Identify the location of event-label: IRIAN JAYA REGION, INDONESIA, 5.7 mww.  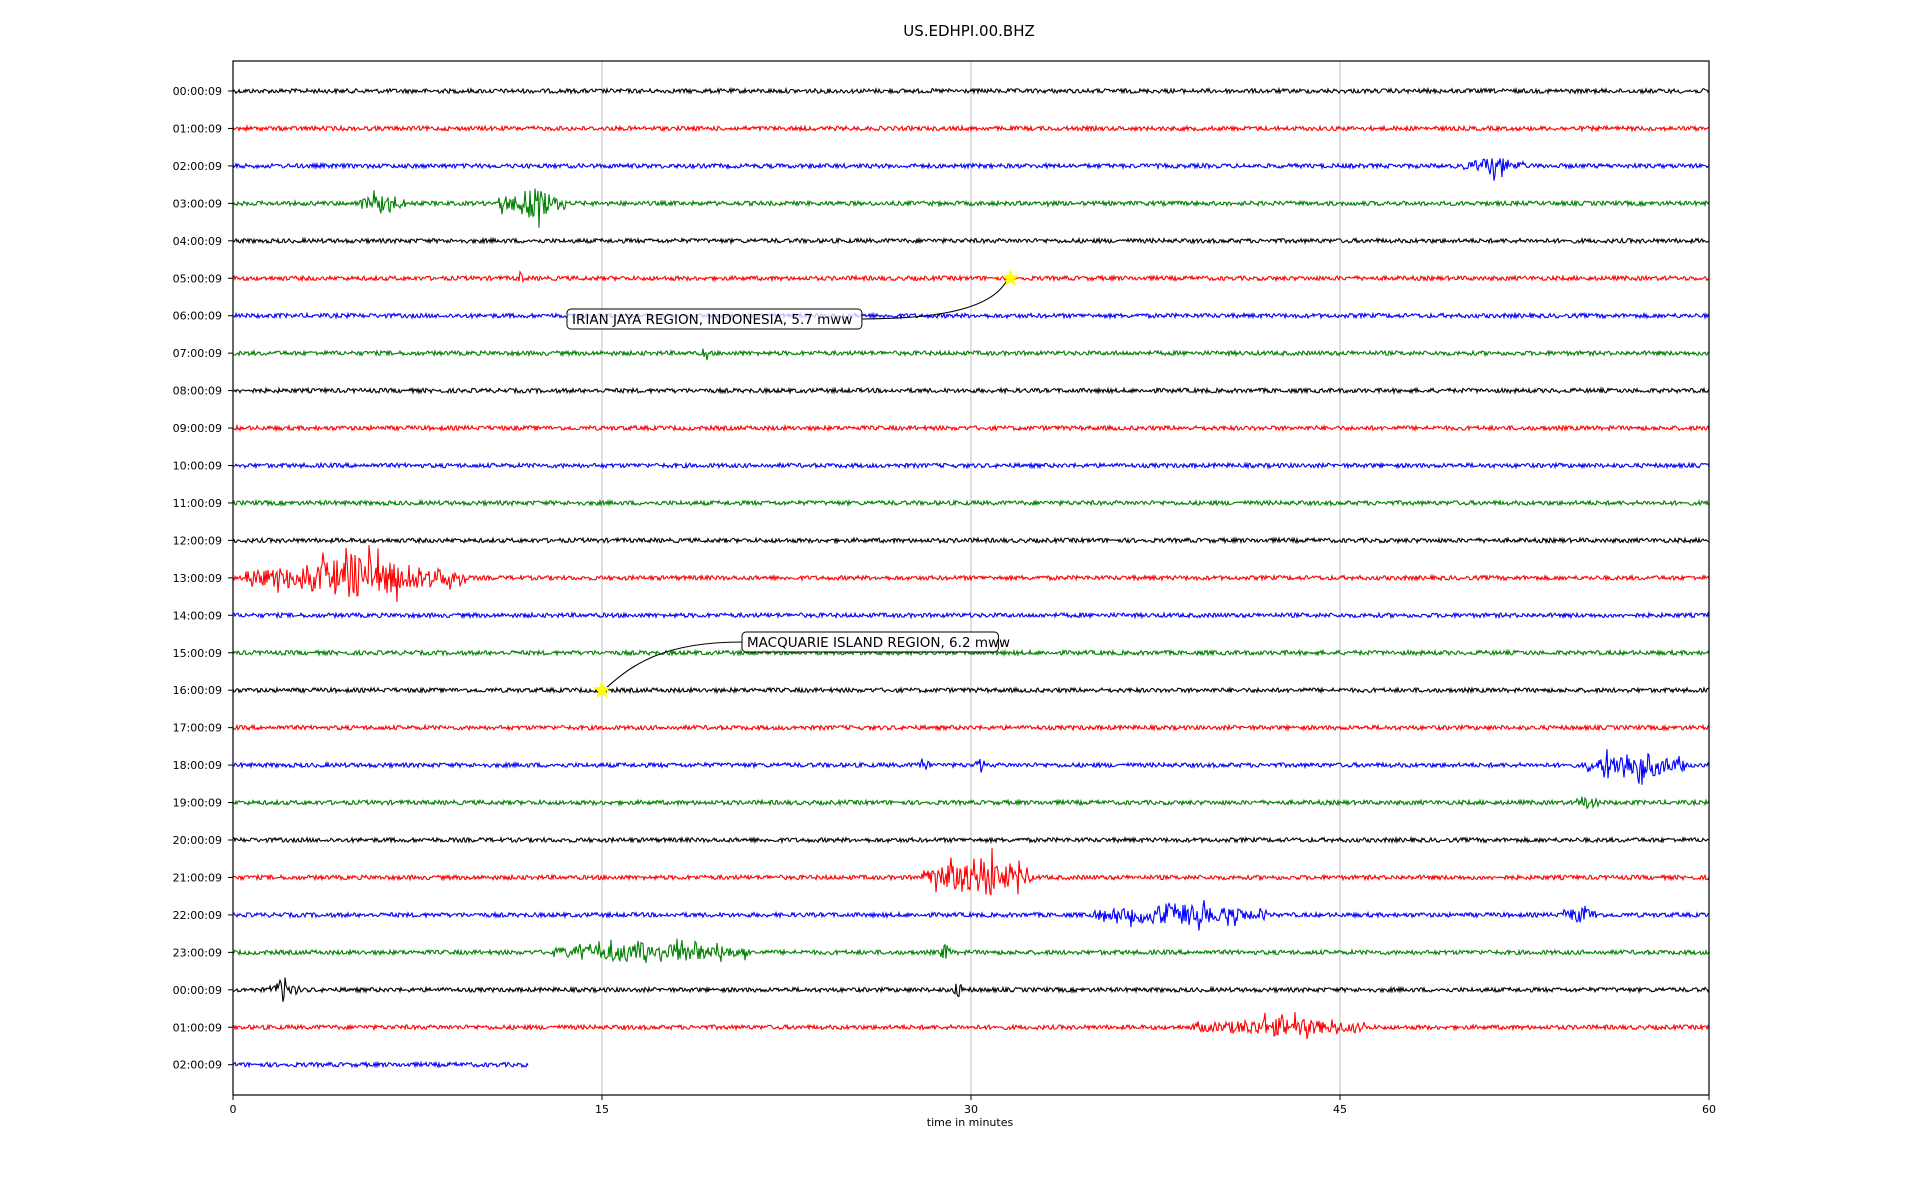
(712, 320).